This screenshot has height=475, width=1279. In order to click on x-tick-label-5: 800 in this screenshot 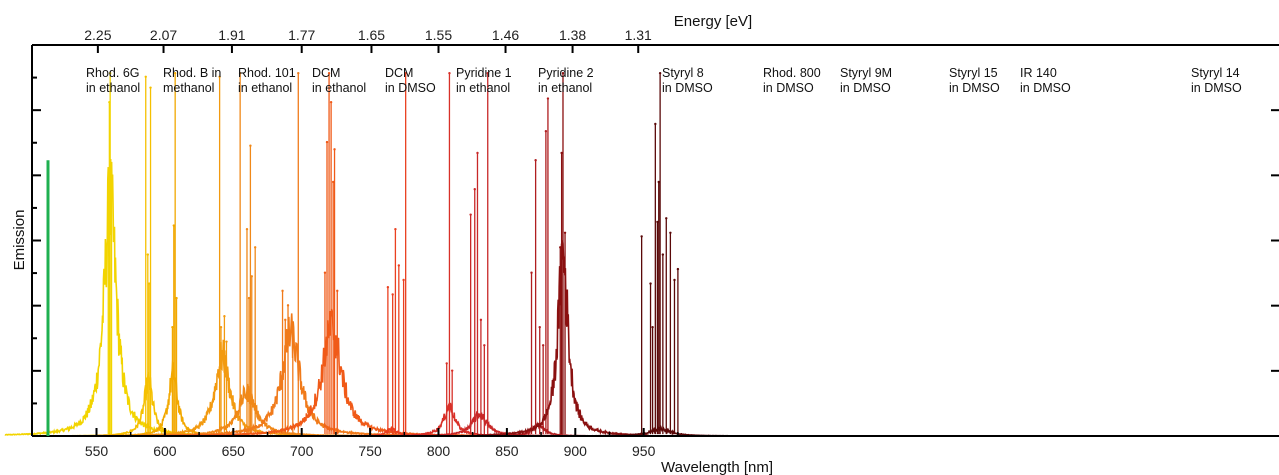, I will do `click(439, 451)`.